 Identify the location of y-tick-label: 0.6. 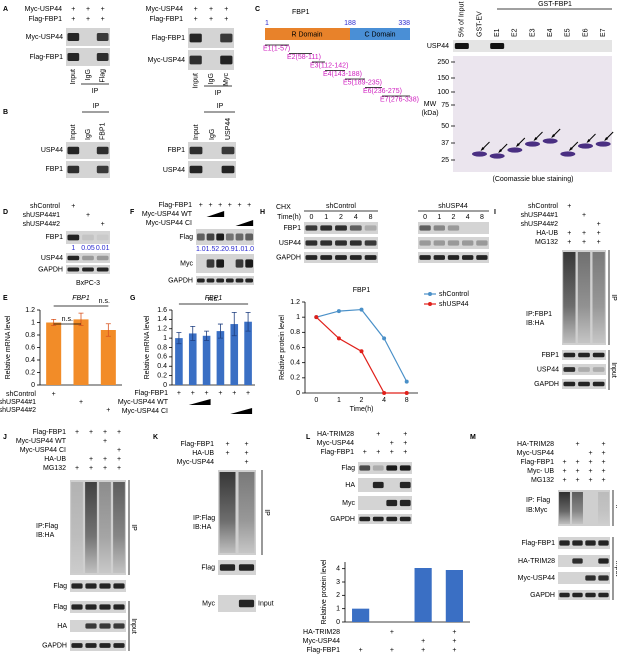
(295, 347).